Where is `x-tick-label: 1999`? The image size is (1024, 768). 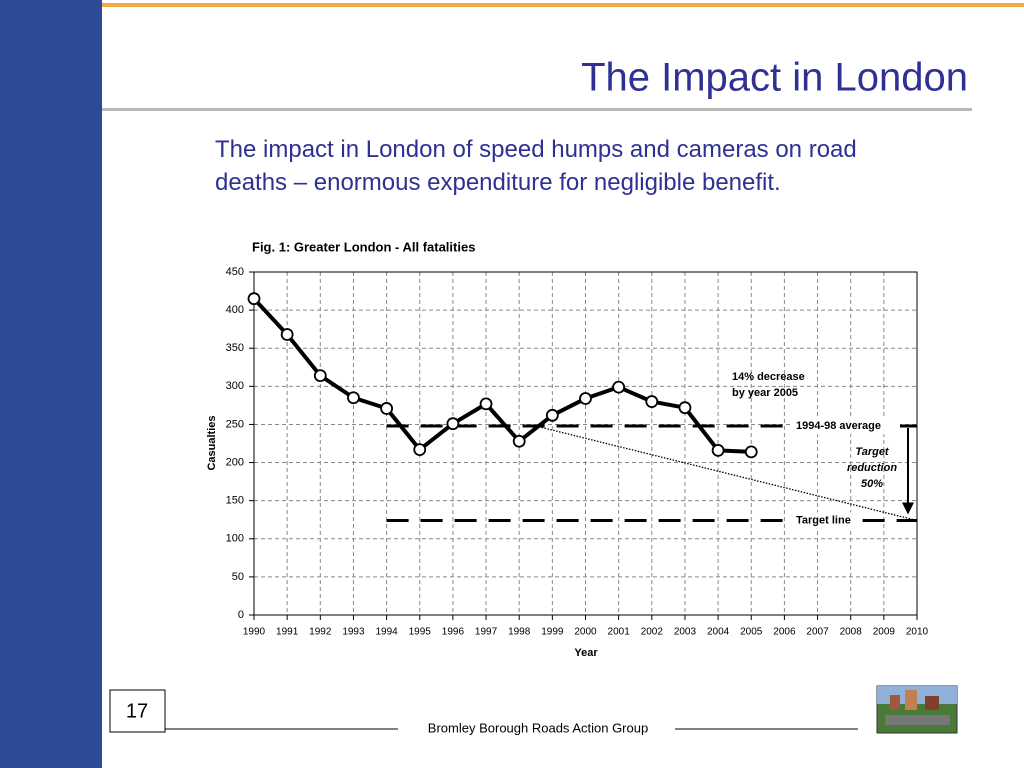 x-tick-label: 1999 is located at coordinates (552, 632).